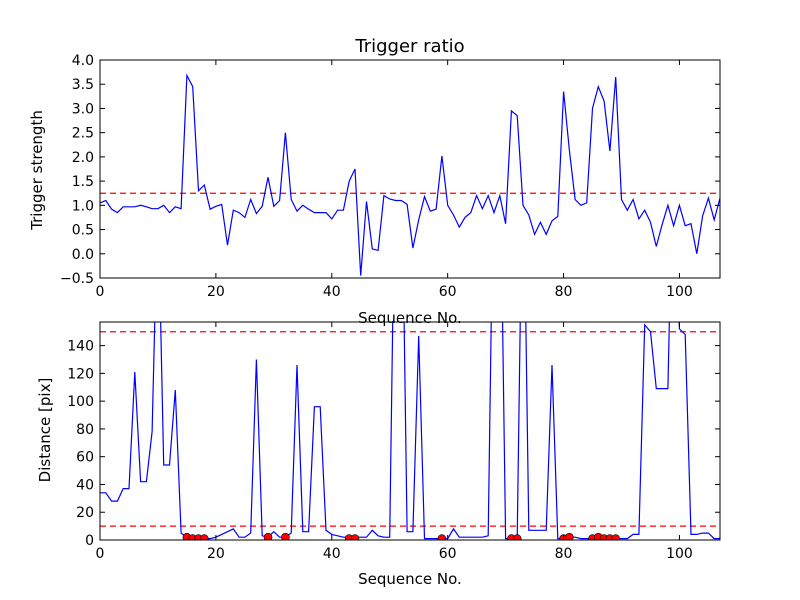 Image resolution: width=800 pixels, height=600 pixels. Describe the element at coordinates (83, 255) in the screenshot. I see `y-tick-label: 0.0` at that location.